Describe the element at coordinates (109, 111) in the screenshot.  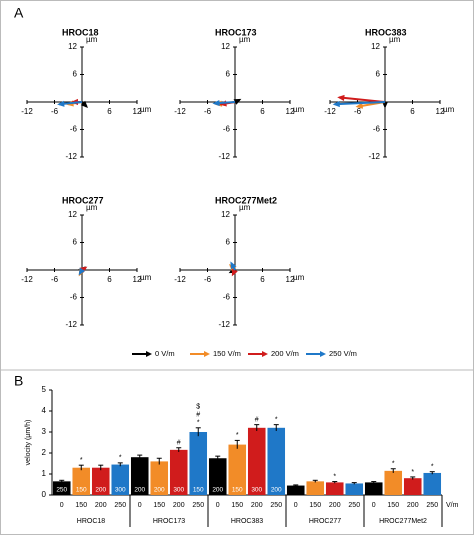
I see `x-tick-label: 6` at that location.